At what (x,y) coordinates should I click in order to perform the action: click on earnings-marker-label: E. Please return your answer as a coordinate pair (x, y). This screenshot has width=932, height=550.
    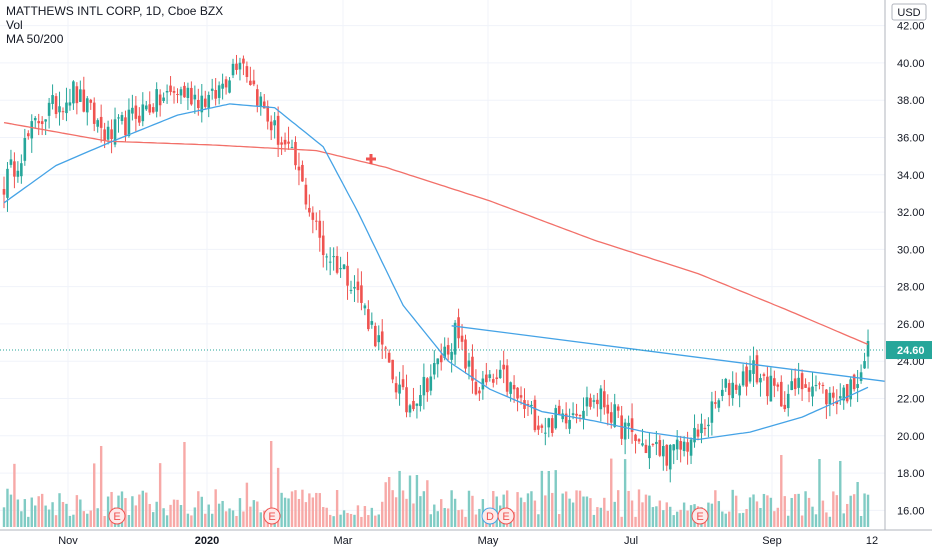
    Looking at the image, I should click on (505, 517).